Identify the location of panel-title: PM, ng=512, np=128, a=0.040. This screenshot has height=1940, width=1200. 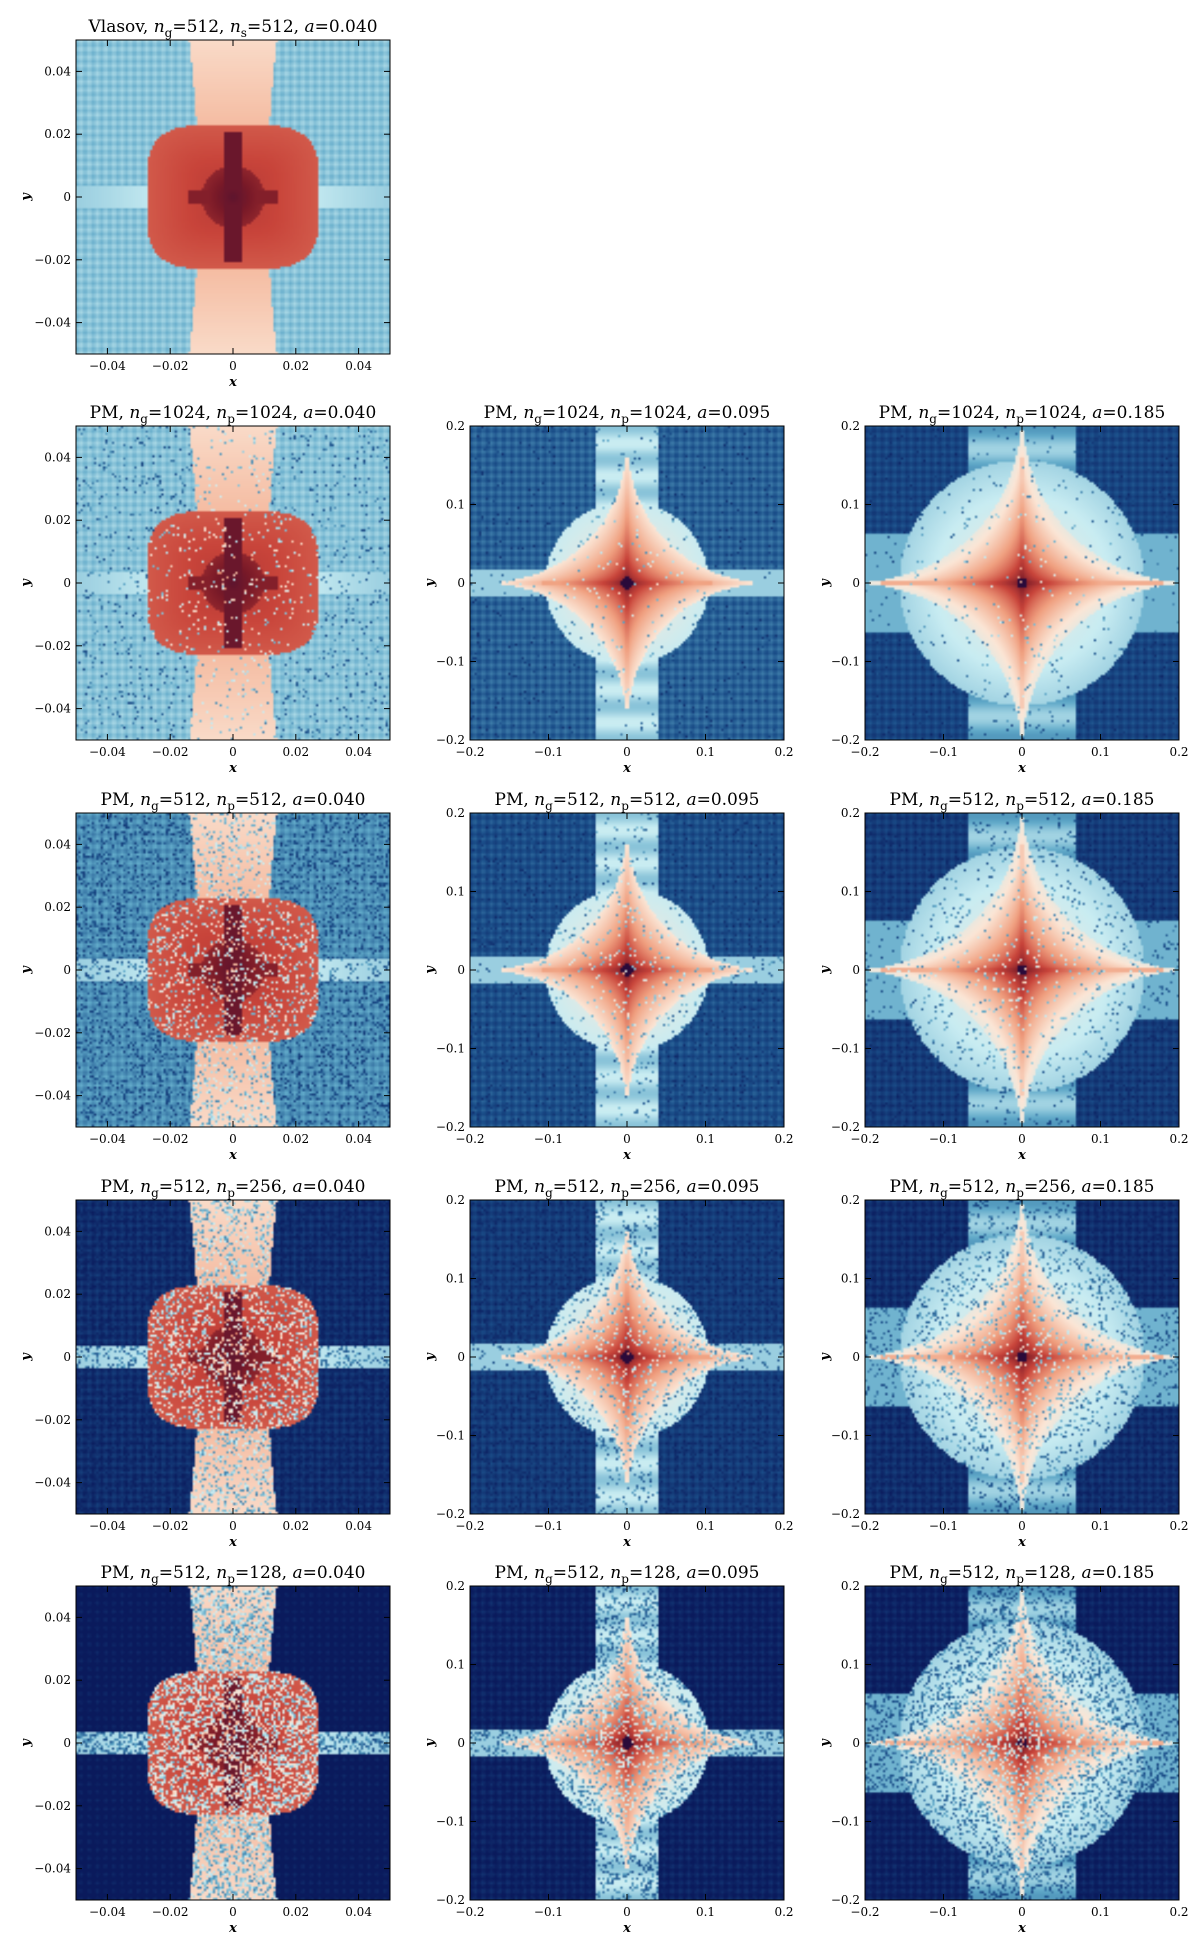
(233, 1574).